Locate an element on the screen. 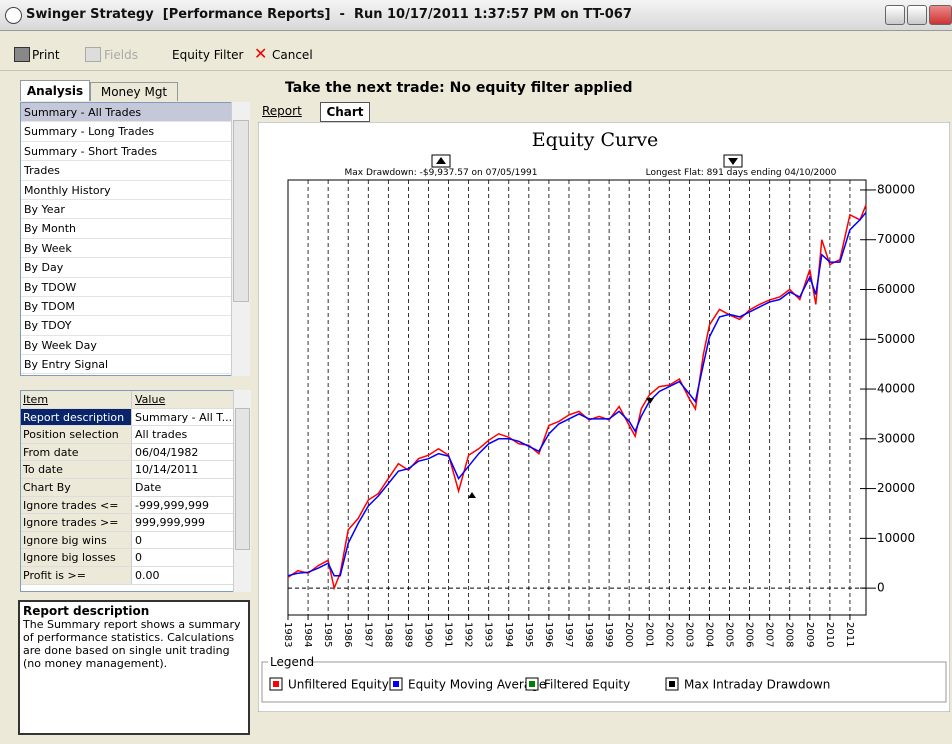 This screenshot has width=952, height=744. grid-cell: 06/04/1982 is located at coordinates (167, 452).